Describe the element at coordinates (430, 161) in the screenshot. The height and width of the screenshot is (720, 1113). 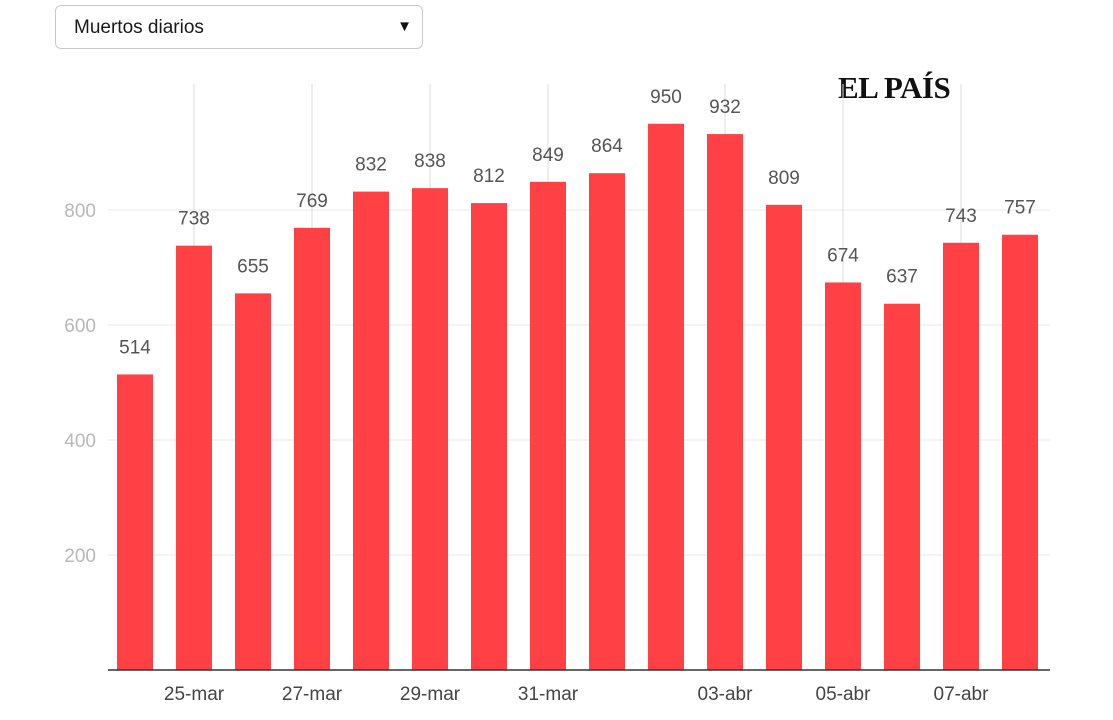
I see `data-label: 838` at that location.